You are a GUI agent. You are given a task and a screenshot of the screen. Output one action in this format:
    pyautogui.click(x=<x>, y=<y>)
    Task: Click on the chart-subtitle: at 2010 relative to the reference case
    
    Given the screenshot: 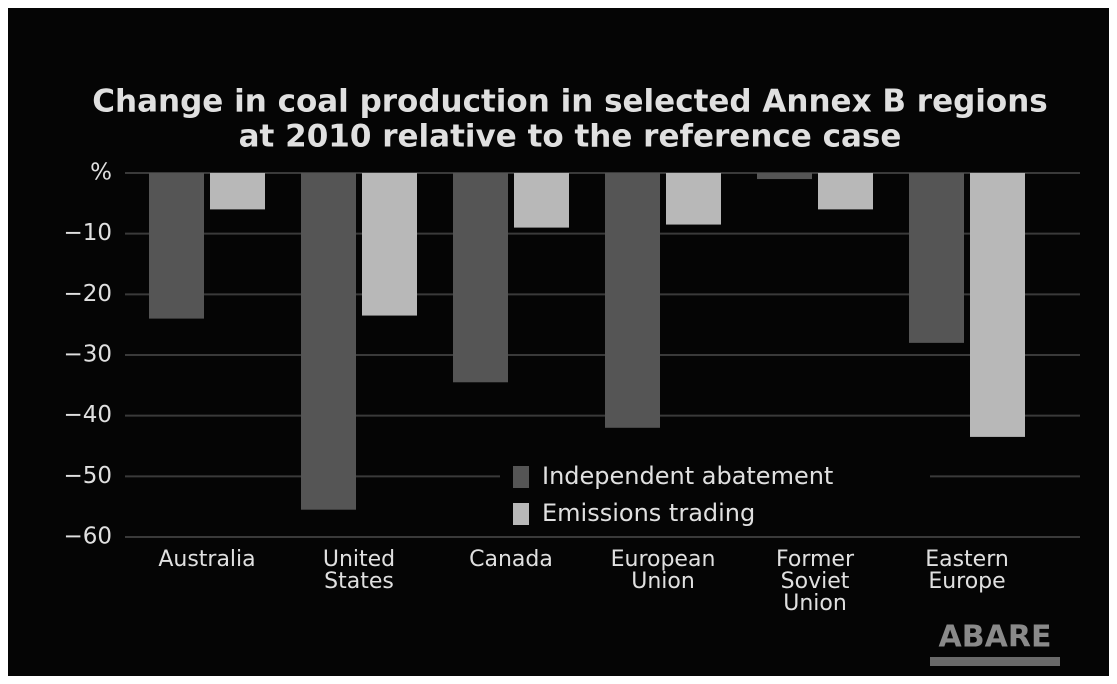 What is the action you would take?
    pyautogui.click(x=570, y=137)
    